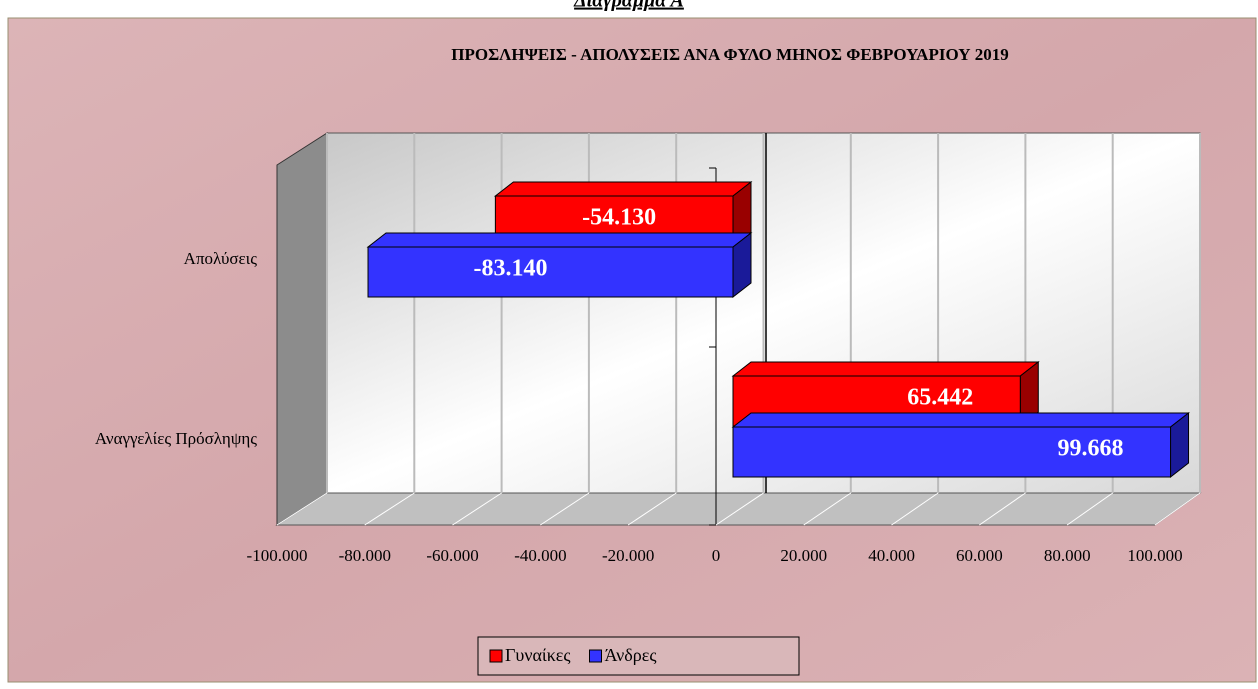 This screenshot has width=1258, height=689. What do you see at coordinates (940, 398) in the screenshot?
I see `value-label: 65.442` at bounding box center [940, 398].